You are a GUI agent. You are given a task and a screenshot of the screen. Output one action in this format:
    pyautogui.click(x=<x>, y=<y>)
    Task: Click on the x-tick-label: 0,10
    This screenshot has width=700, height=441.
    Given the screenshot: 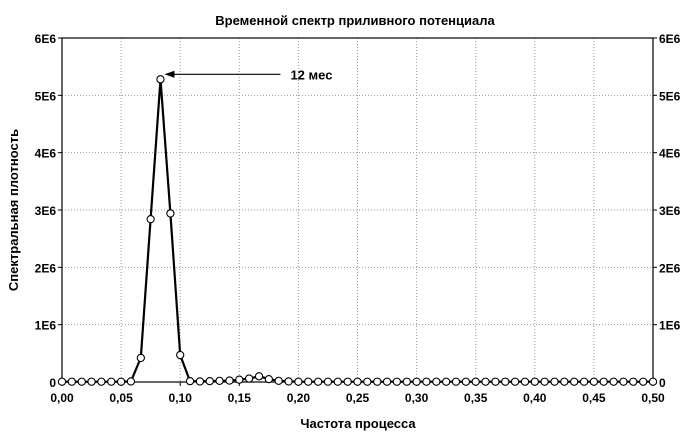 What is the action you would take?
    pyautogui.click(x=181, y=398)
    